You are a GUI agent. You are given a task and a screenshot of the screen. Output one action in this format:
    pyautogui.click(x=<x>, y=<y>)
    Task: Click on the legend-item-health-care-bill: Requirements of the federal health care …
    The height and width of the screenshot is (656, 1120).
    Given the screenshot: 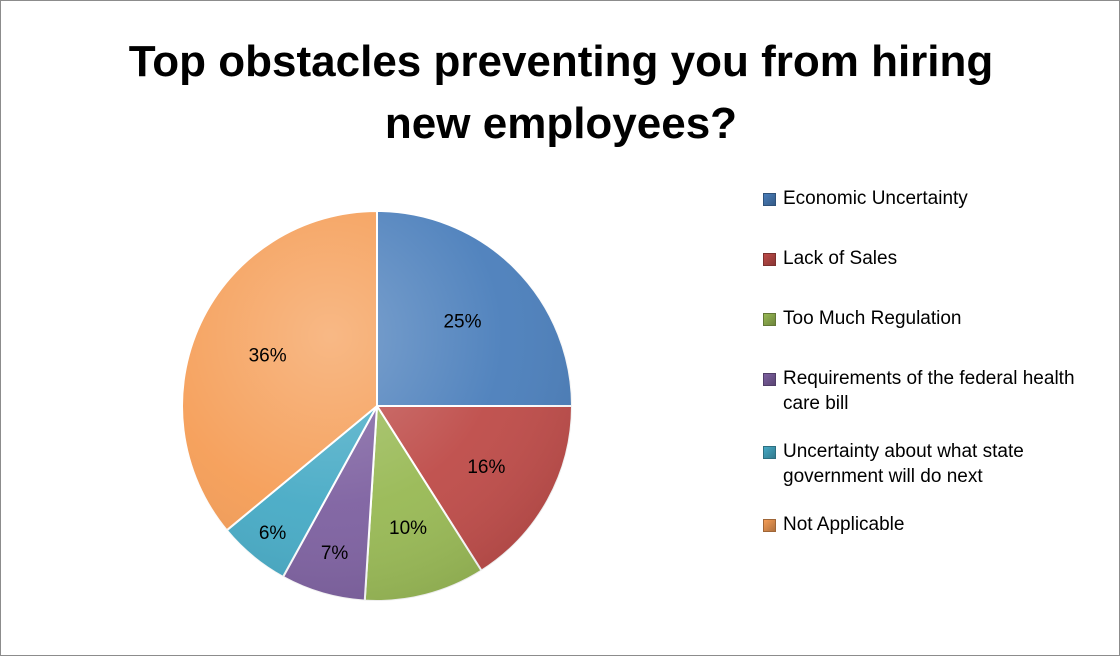 What is the action you would take?
    pyautogui.click(x=933, y=391)
    